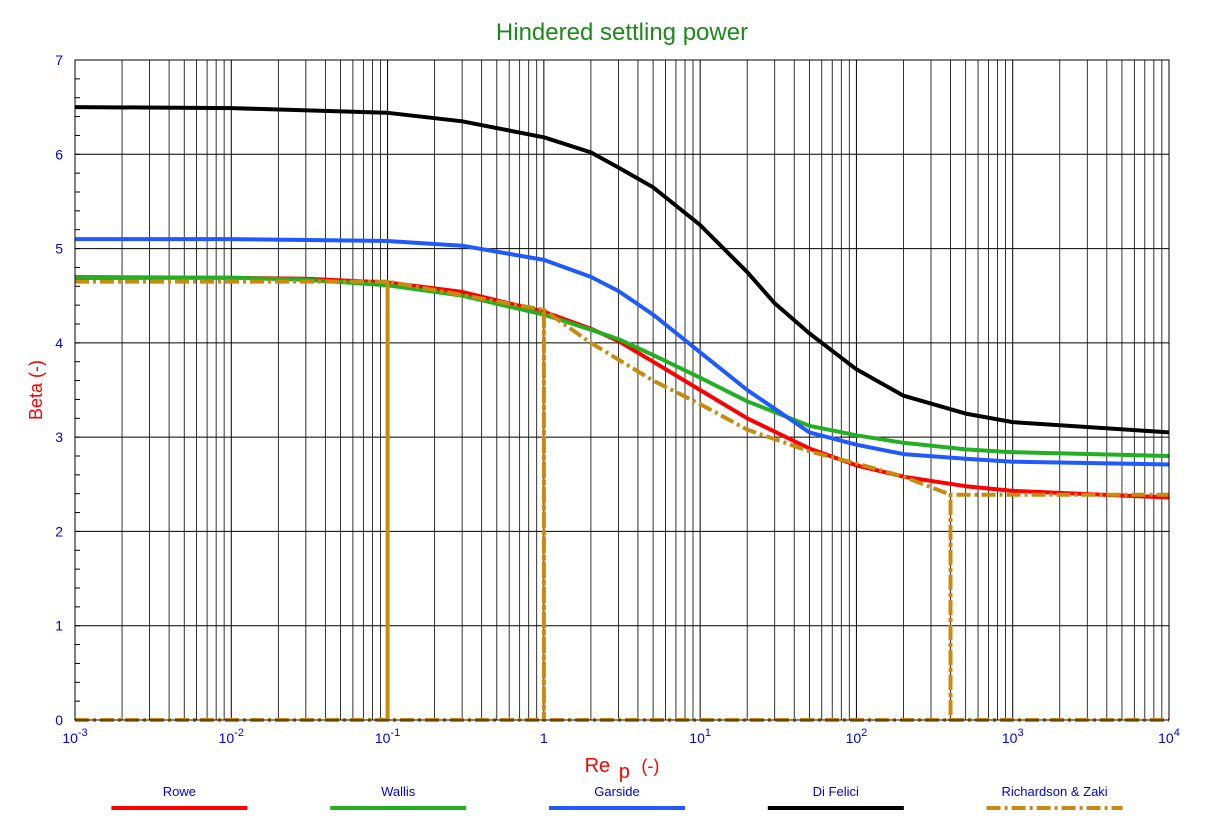 This screenshot has height=819, width=1208. I want to click on x-tick-label: 1, so click(544, 738).